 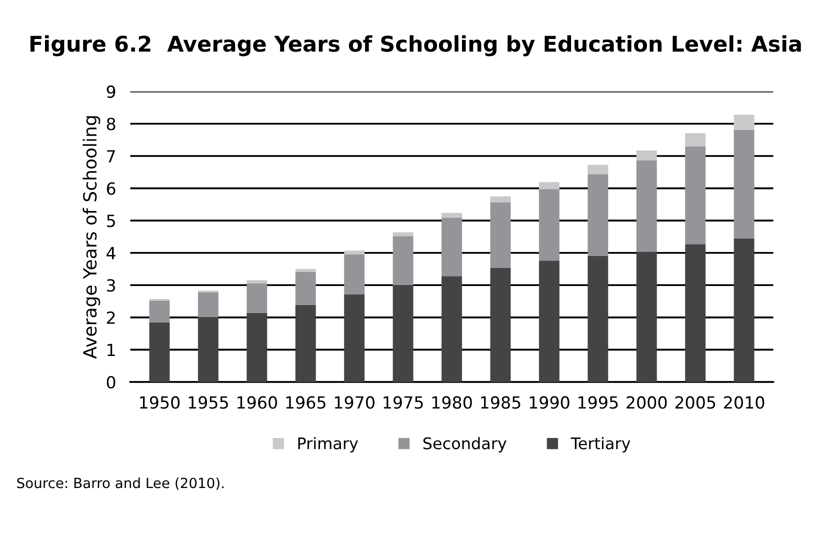 I want to click on x-tick-label: 2005, so click(x=695, y=402).